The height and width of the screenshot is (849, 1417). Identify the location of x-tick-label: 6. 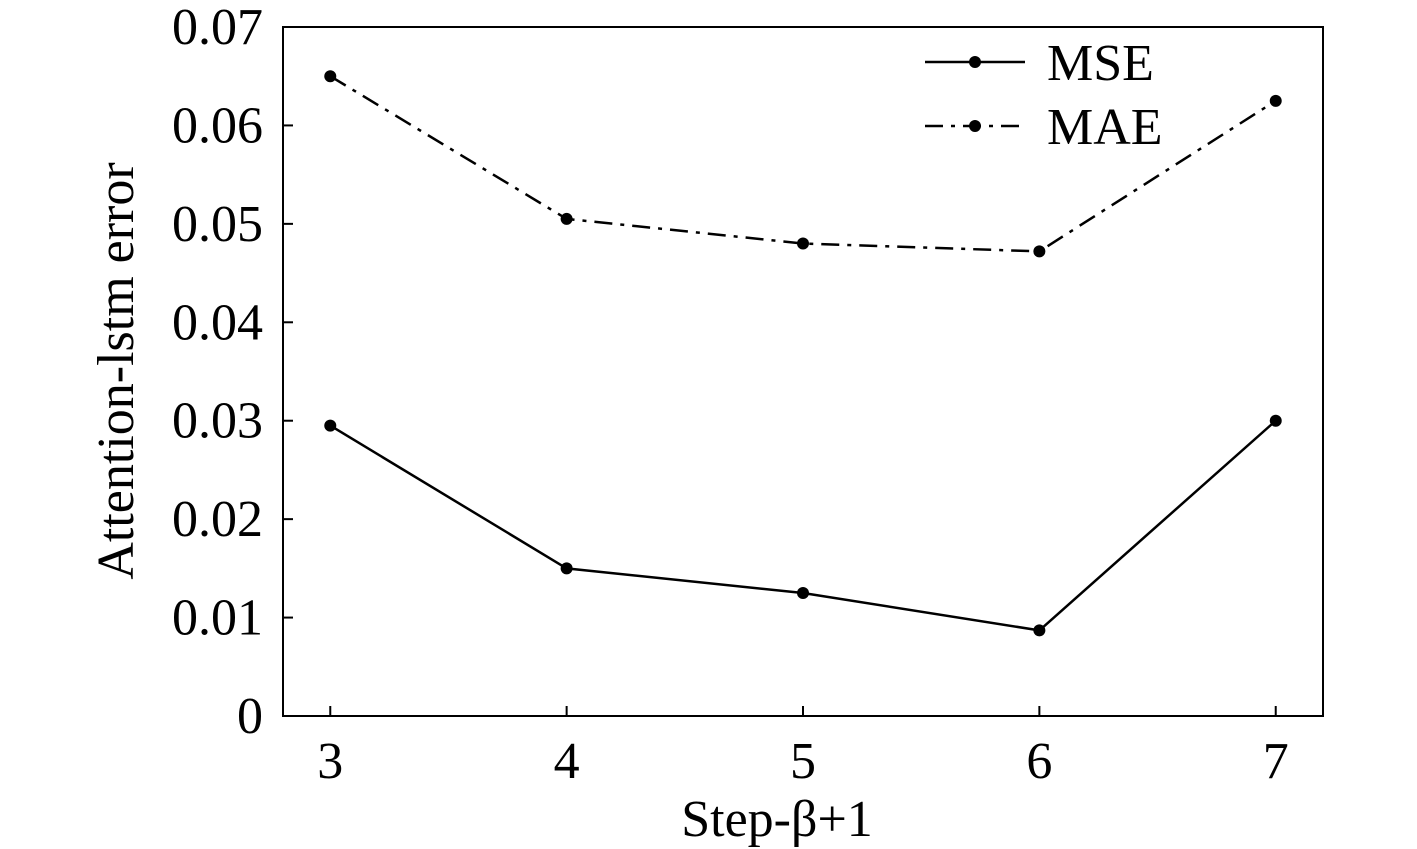
(1039, 761).